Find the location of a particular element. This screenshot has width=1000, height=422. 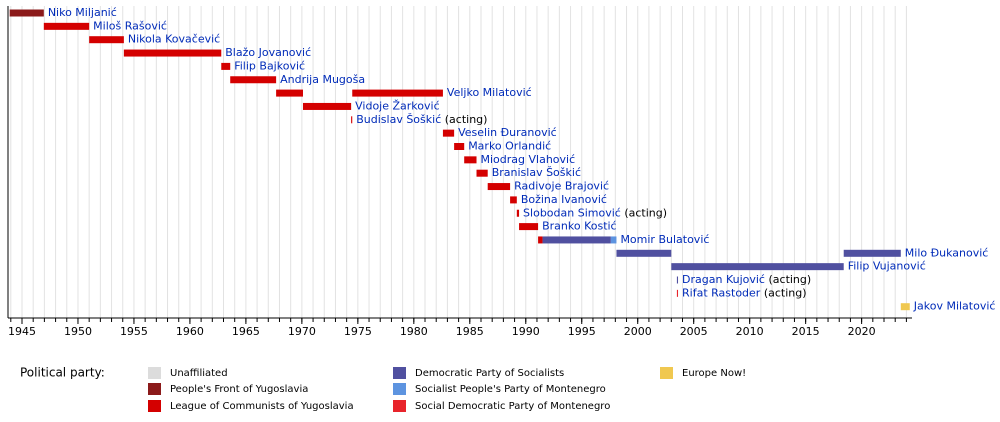

x-tick-label: 2015 is located at coordinates (806, 331).